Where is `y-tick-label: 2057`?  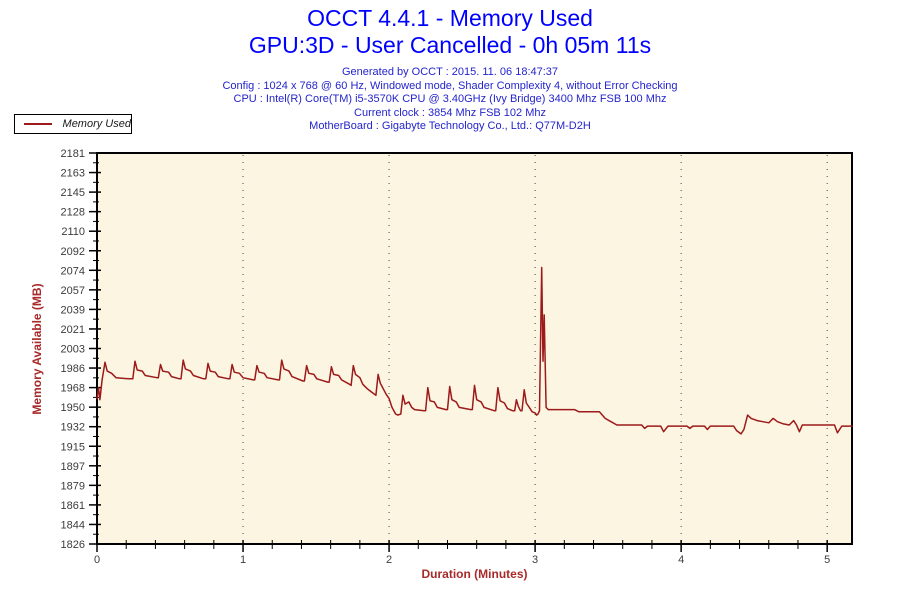 y-tick-label: 2057 is located at coordinates (73, 291).